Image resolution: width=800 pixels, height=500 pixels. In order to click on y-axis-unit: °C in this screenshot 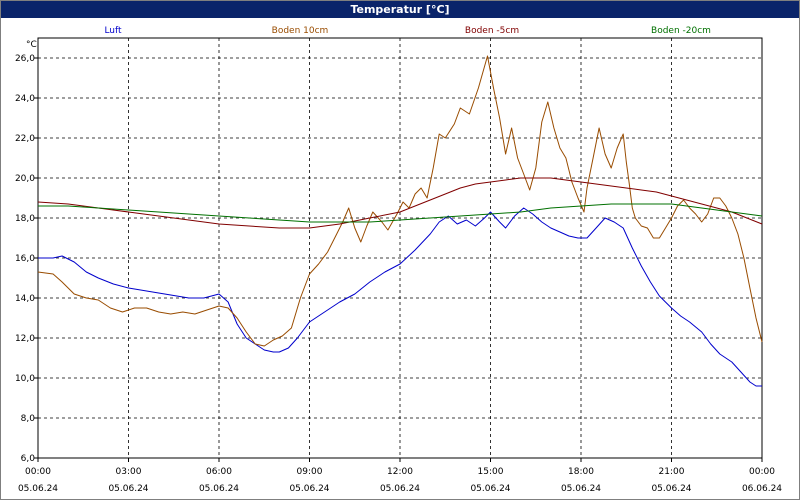, I will do `click(31, 45)`.